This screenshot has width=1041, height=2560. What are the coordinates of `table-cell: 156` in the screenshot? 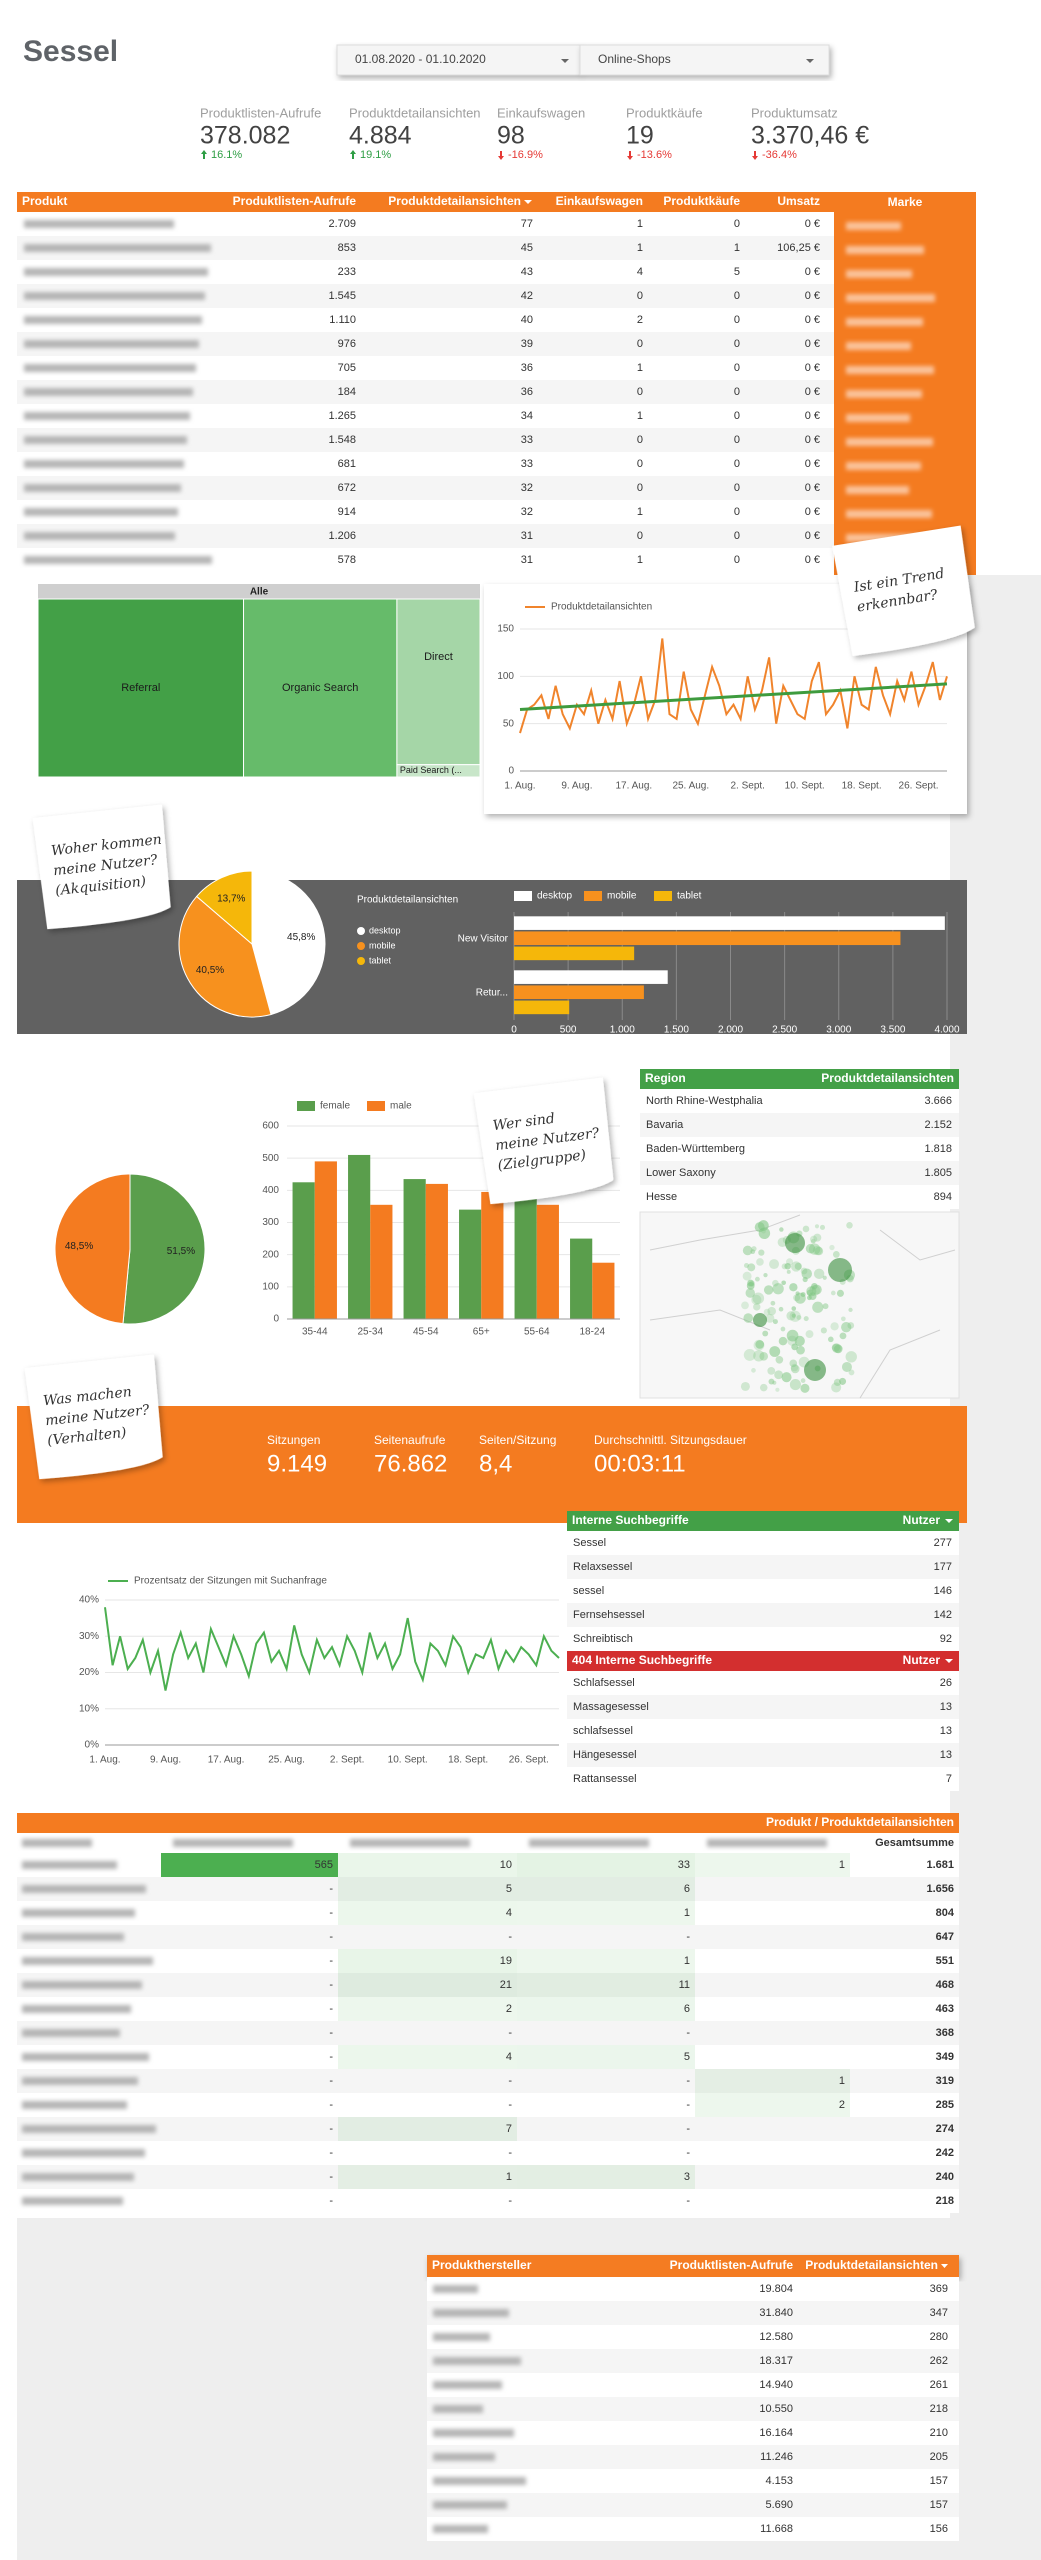 It's located at (939, 2529).